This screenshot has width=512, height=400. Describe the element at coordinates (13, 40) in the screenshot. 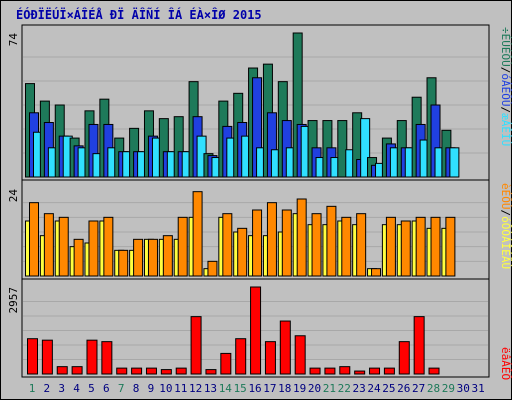

I see `top-ymax-label: 74` at that location.